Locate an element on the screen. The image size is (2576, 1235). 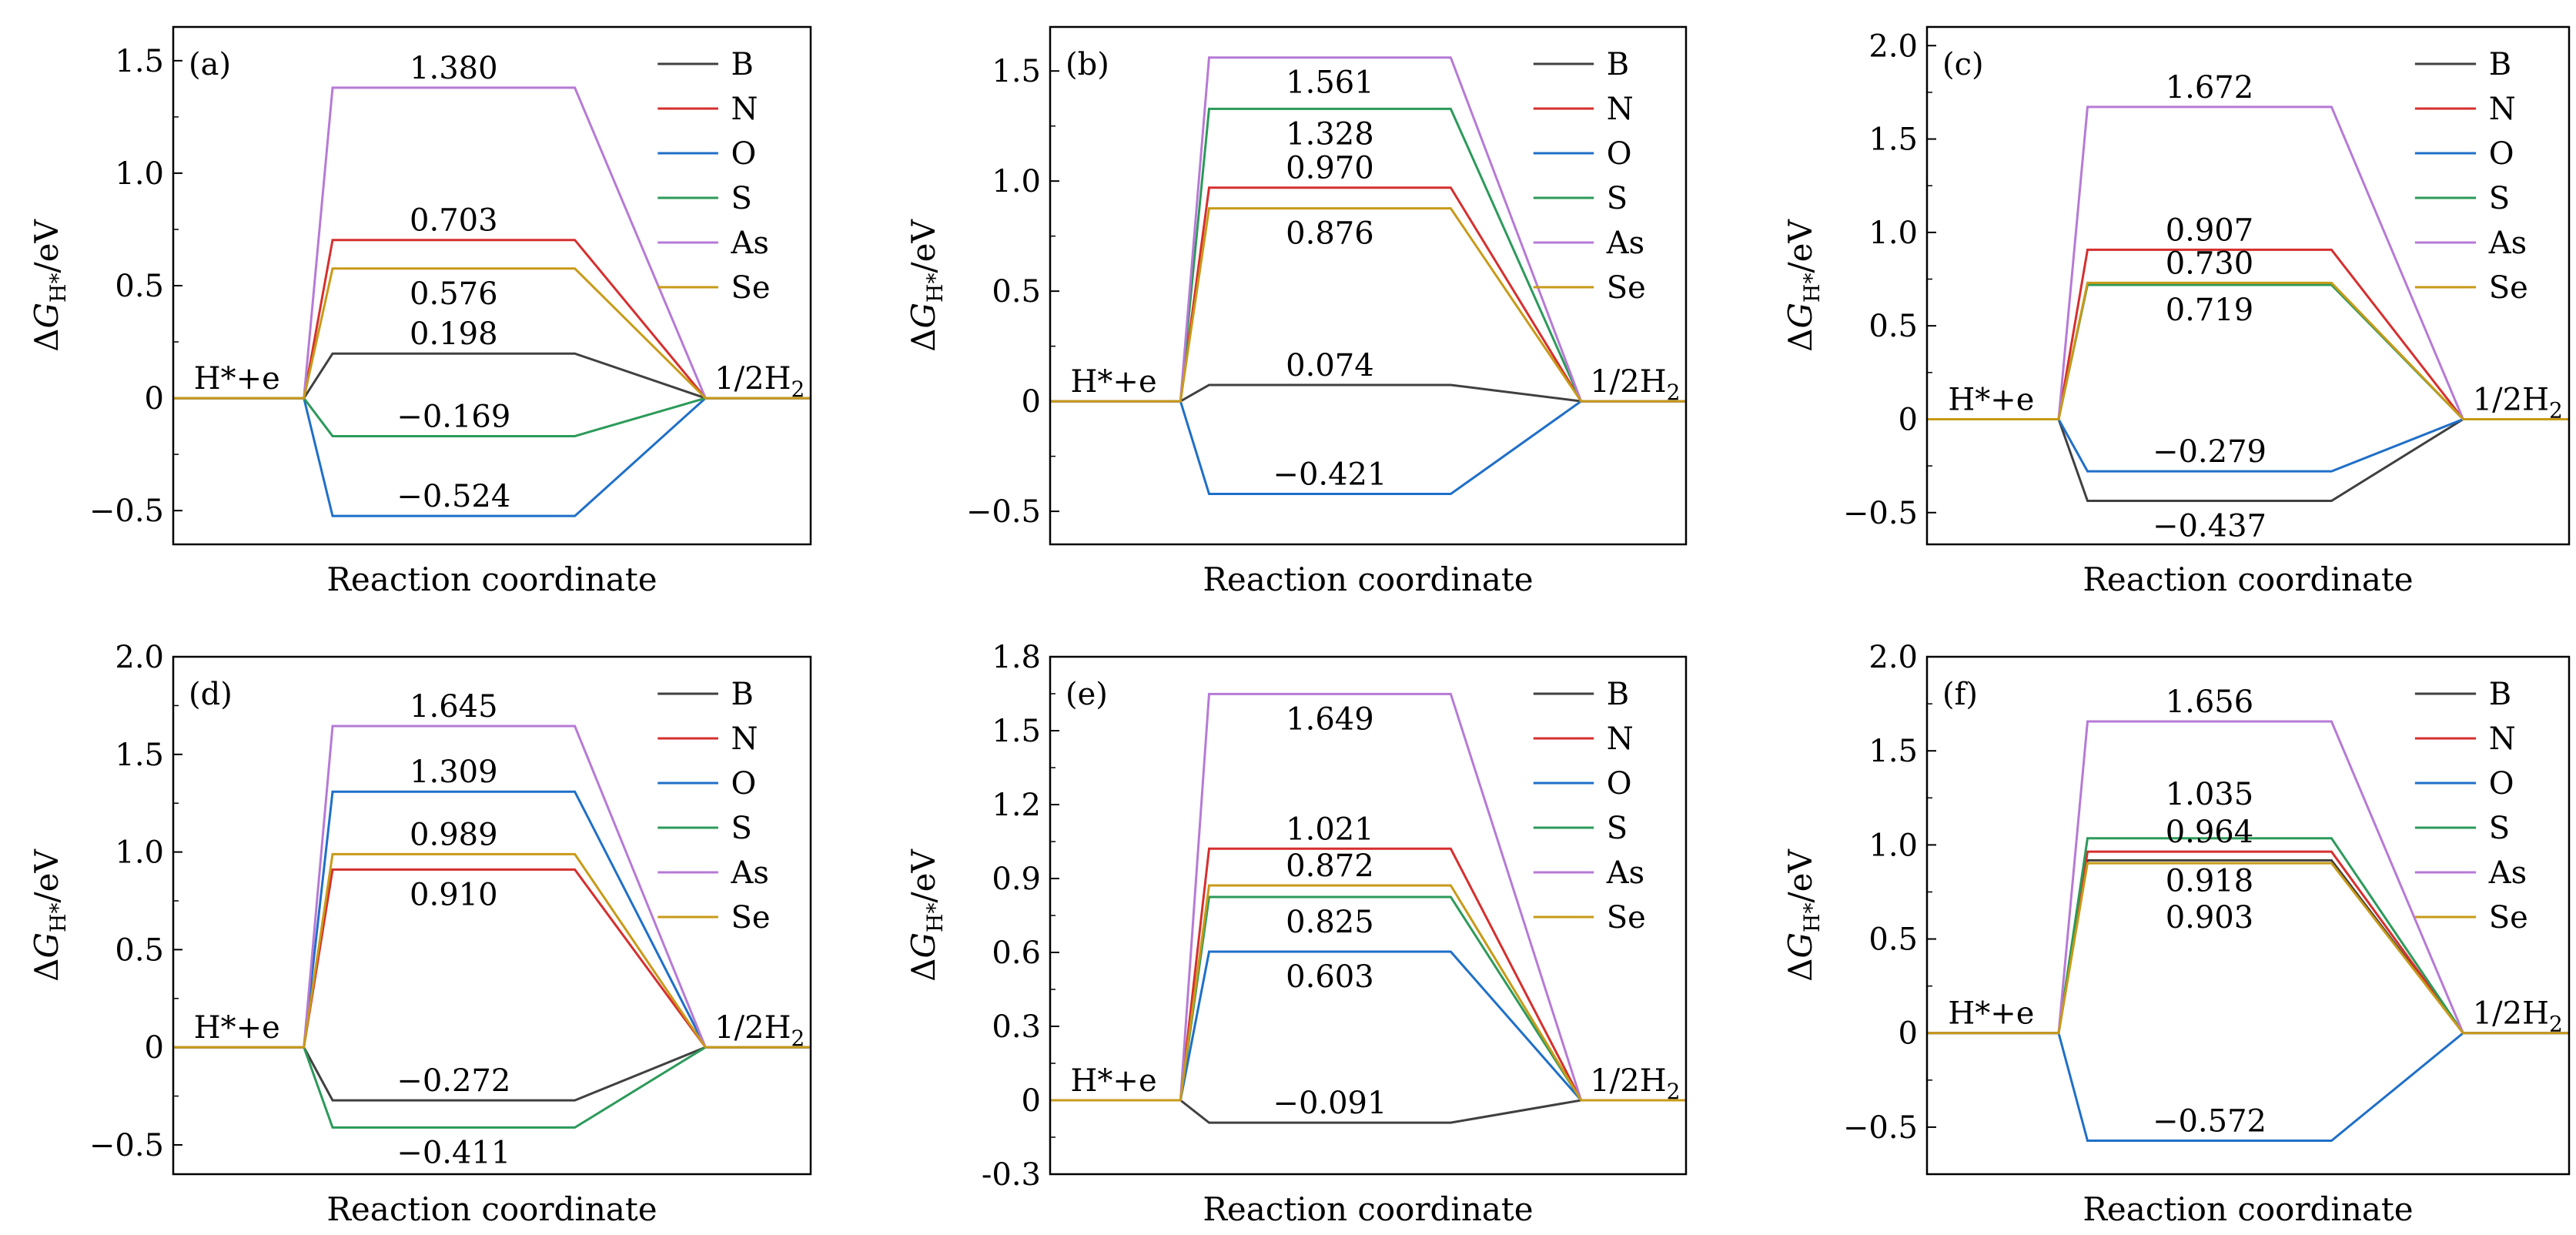
value-label-b: −0.437 is located at coordinates (2210, 526).